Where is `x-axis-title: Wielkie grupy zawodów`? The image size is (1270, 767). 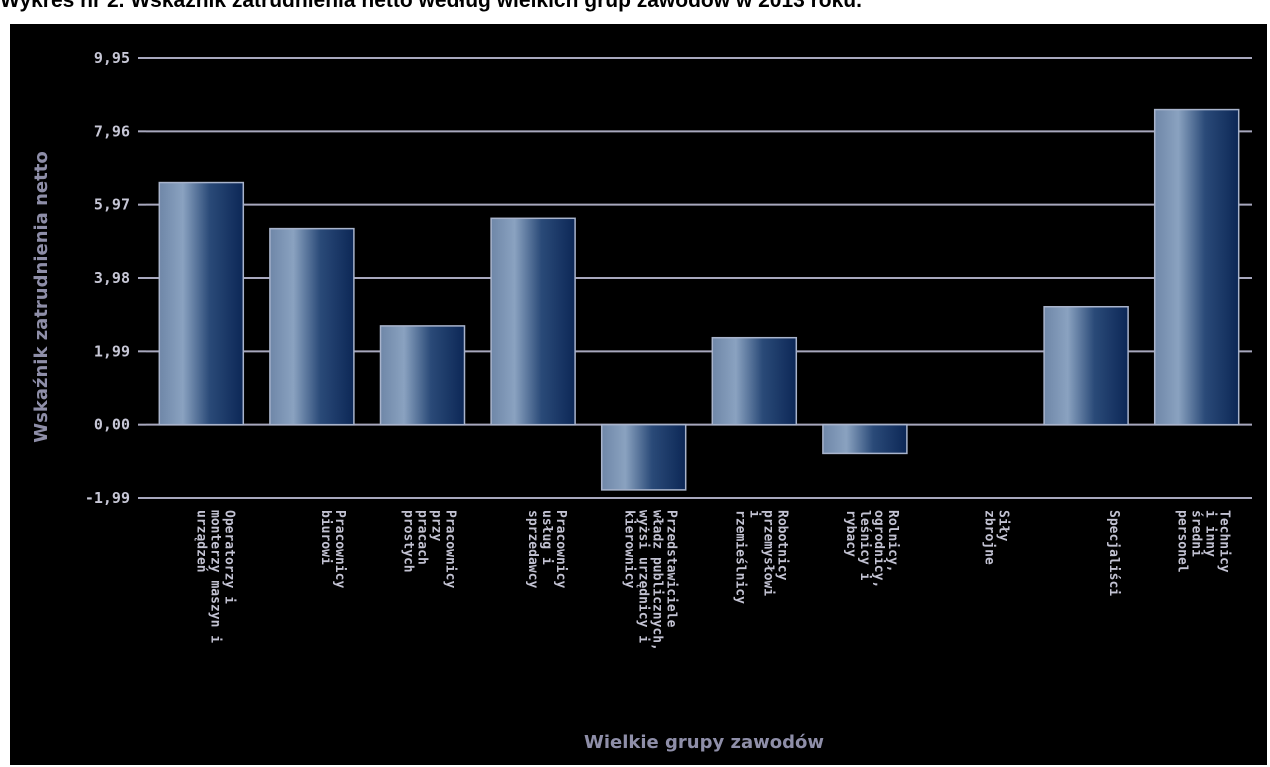 x-axis-title: Wielkie grupy zawodów is located at coordinates (704, 742).